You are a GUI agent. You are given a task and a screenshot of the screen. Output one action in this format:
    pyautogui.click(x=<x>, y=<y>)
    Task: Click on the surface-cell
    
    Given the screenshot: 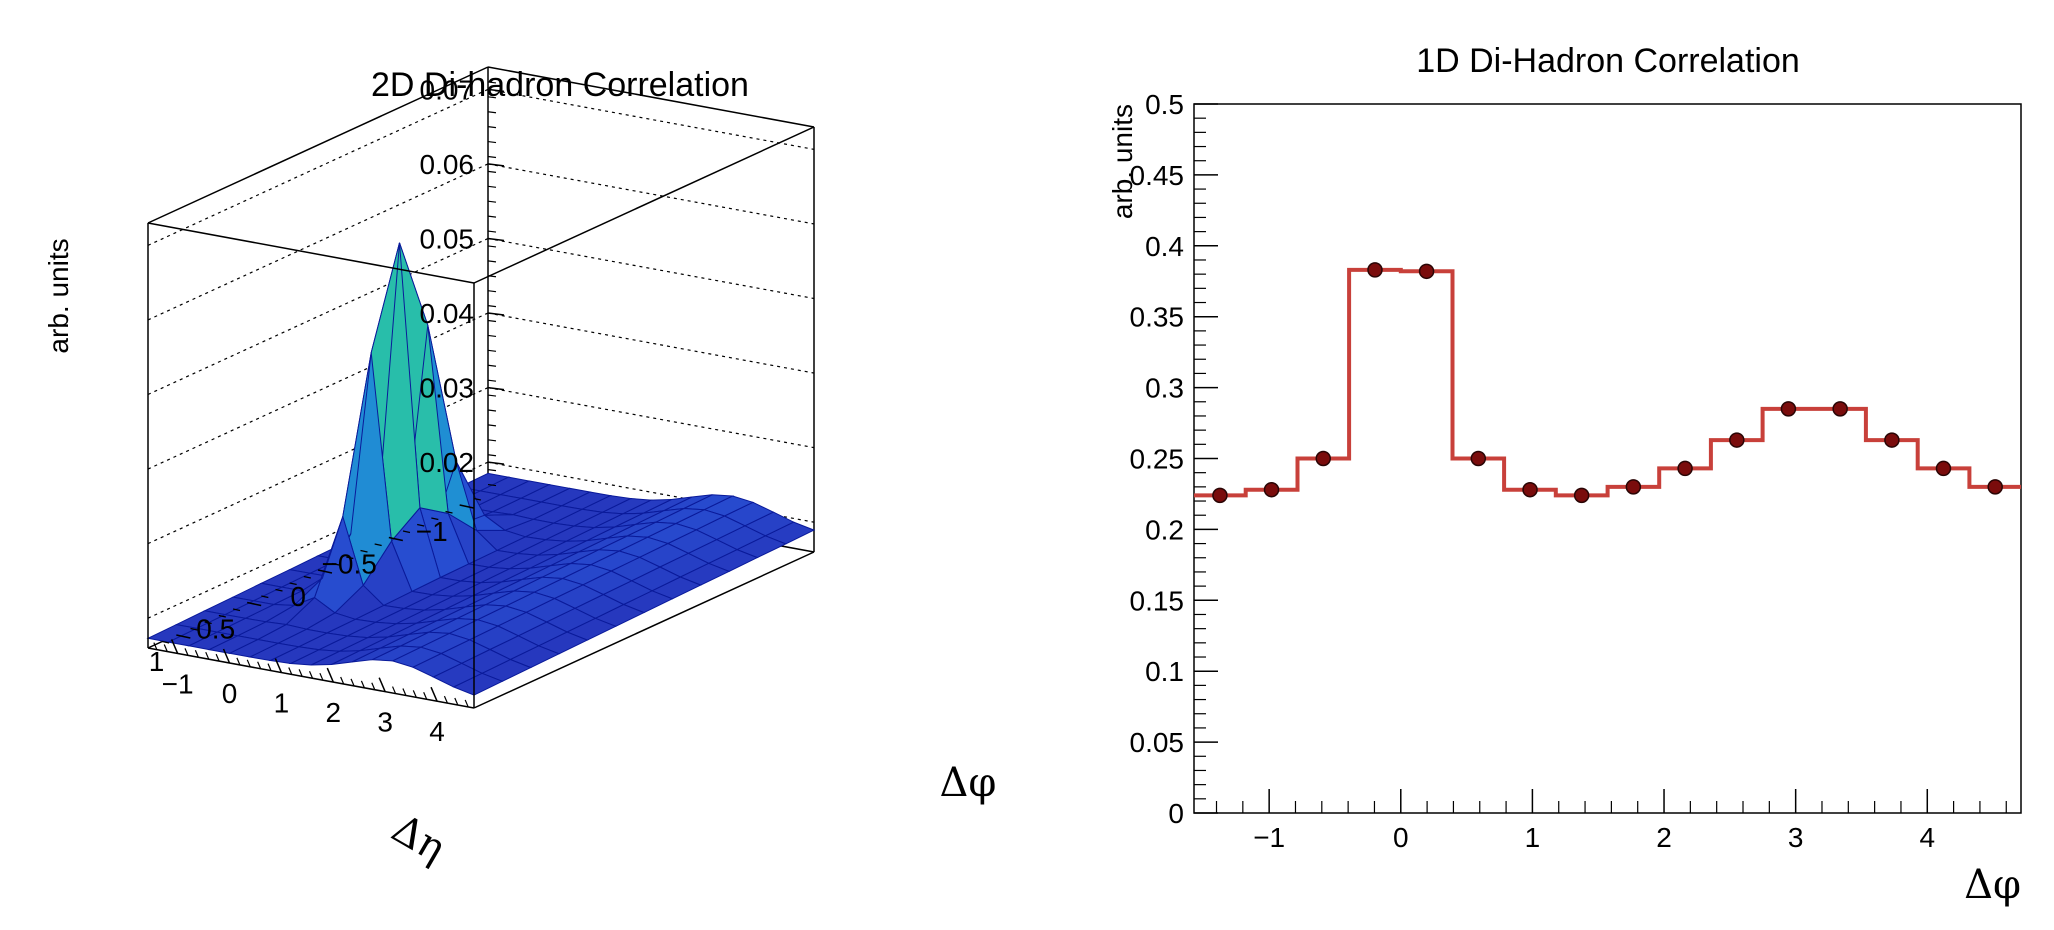 What is the action you would take?
    pyautogui.click(x=172, y=633)
    